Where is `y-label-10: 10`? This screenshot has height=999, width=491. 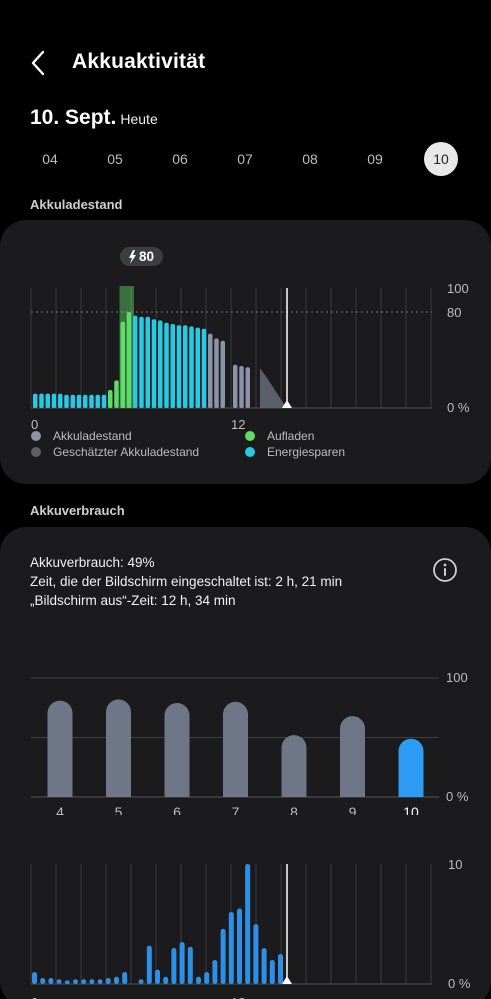 y-label-10: 10 is located at coordinates (455, 864).